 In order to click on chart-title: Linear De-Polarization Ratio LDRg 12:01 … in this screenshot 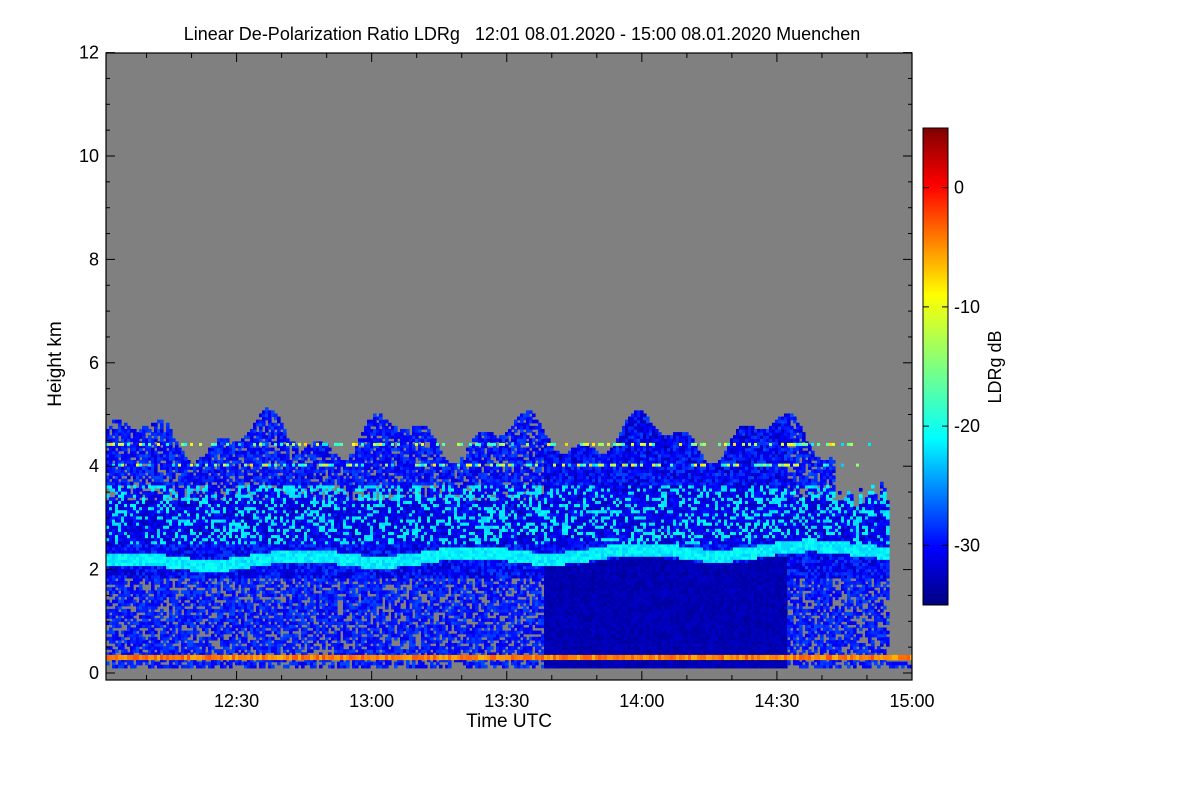, I will do `click(522, 34)`.